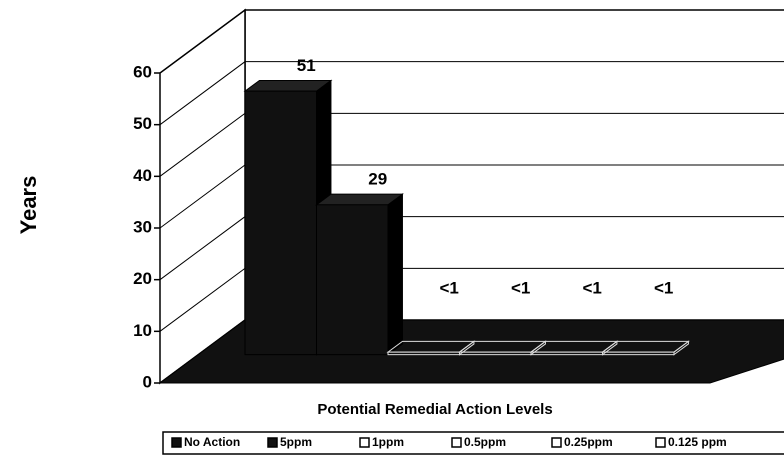 The width and height of the screenshot is (784, 457). What do you see at coordinates (142, 123) in the screenshot?
I see `y-tick-label: 50` at bounding box center [142, 123].